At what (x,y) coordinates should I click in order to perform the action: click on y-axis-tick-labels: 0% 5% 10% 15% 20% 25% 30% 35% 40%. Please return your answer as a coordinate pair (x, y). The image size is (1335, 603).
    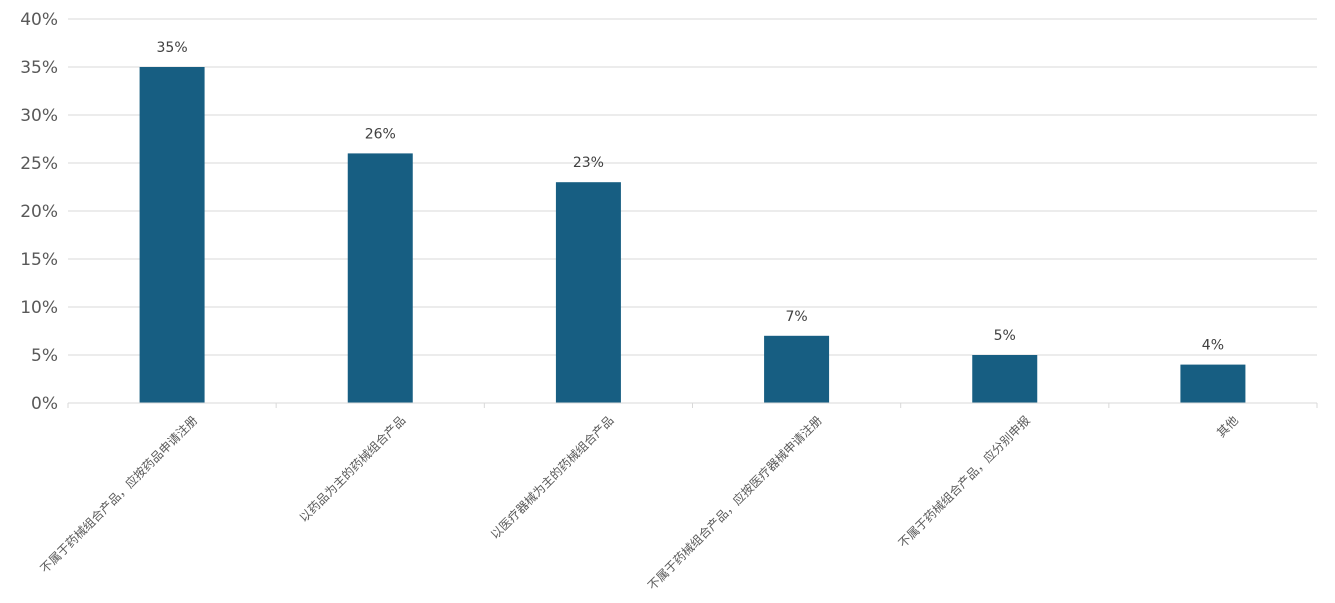
    Looking at the image, I should click on (39, 212).